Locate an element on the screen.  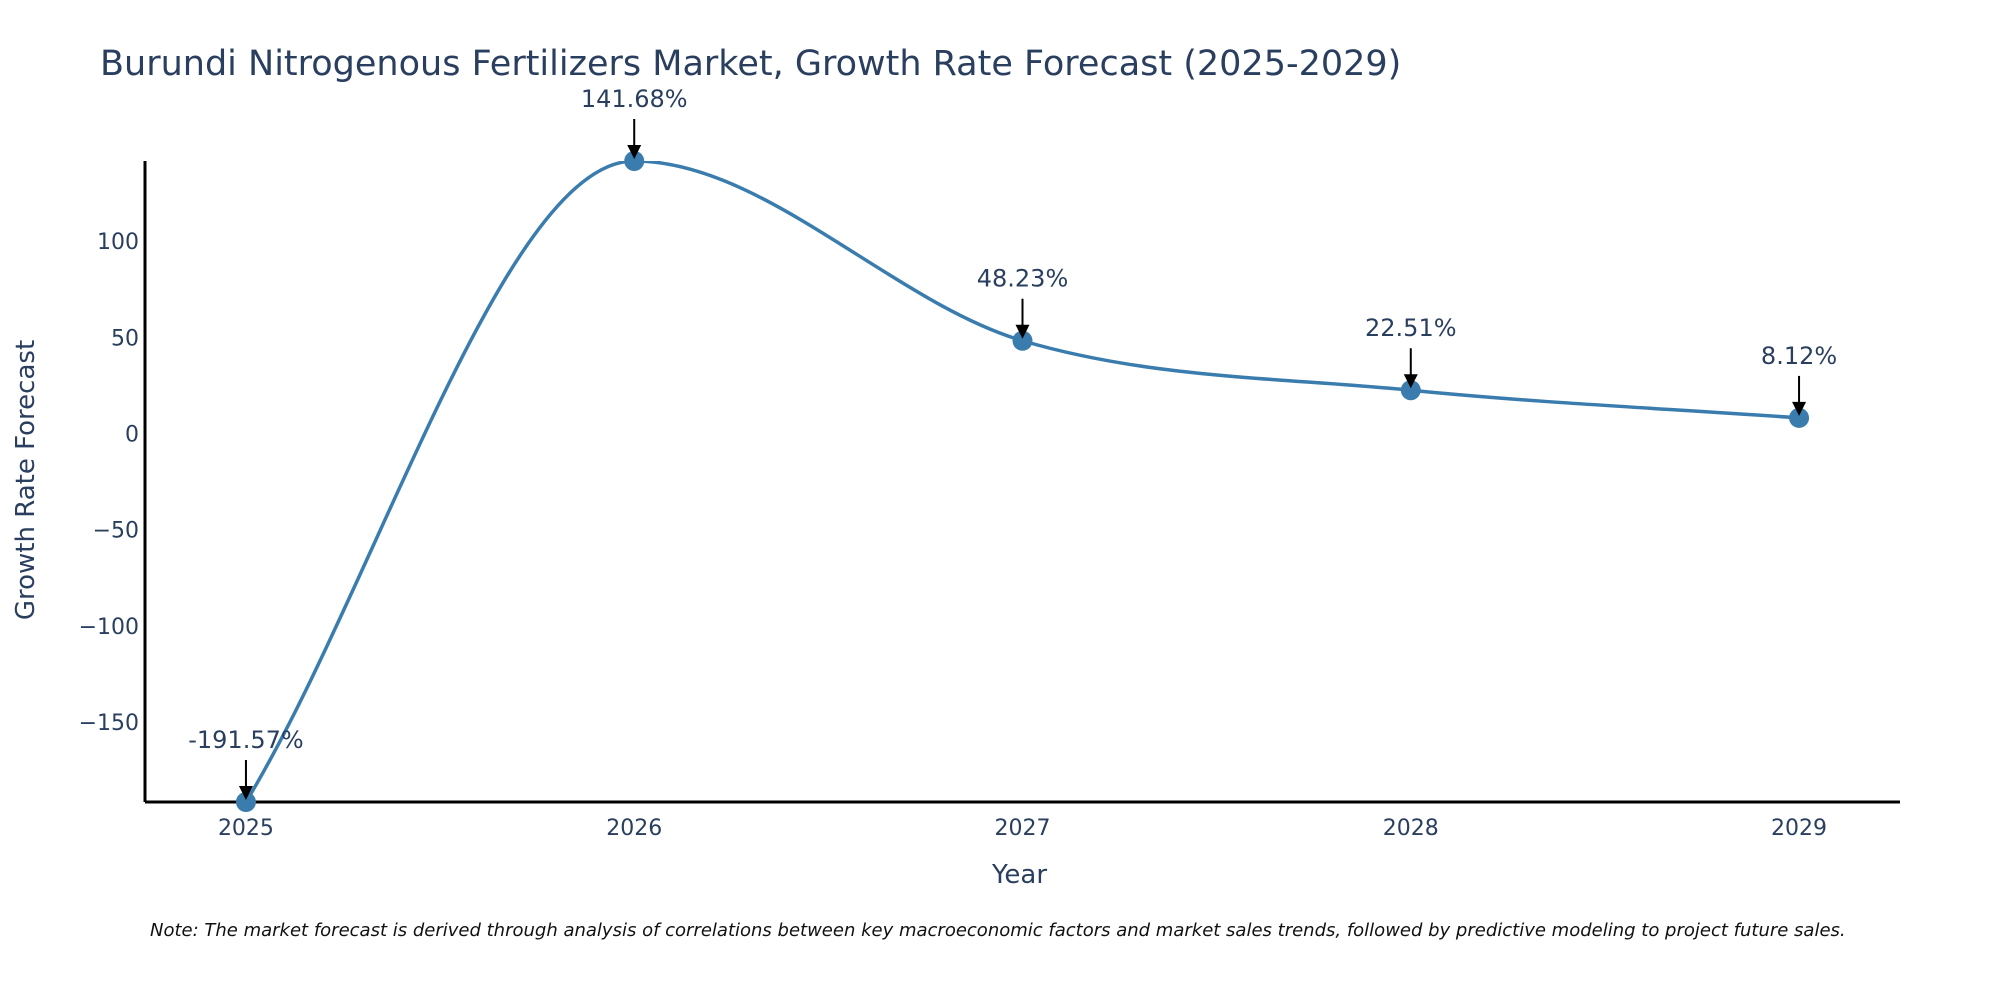
x-tick-label: 2026 is located at coordinates (634, 828).